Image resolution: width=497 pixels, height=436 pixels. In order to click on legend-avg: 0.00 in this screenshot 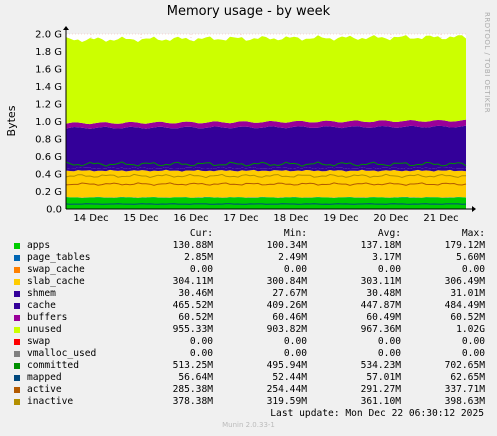, I will do `click(389, 269)`.